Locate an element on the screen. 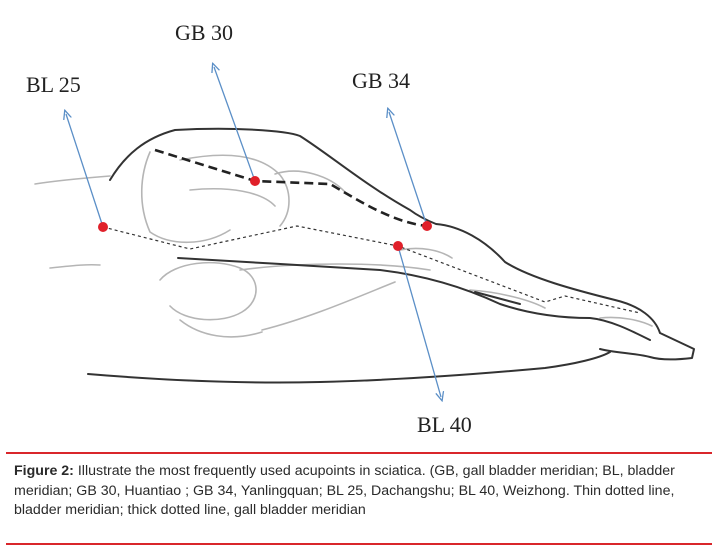 Image resolution: width=718 pixels, height=559 pixels. label-gb34: GB 34 is located at coordinates (381, 80).